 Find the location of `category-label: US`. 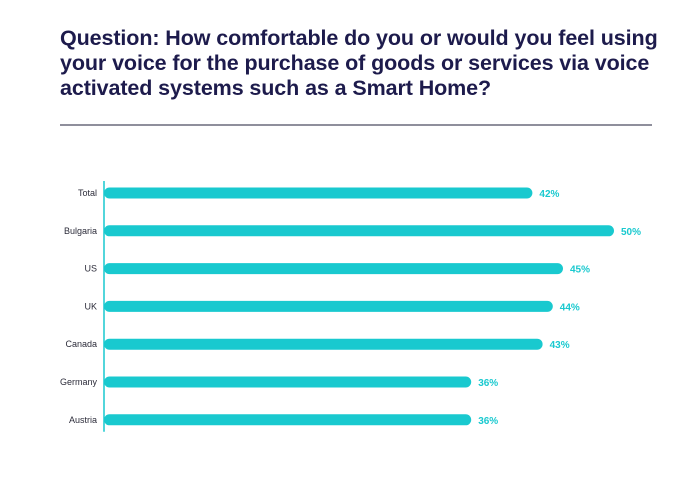

category-label: US is located at coordinates (90, 269).